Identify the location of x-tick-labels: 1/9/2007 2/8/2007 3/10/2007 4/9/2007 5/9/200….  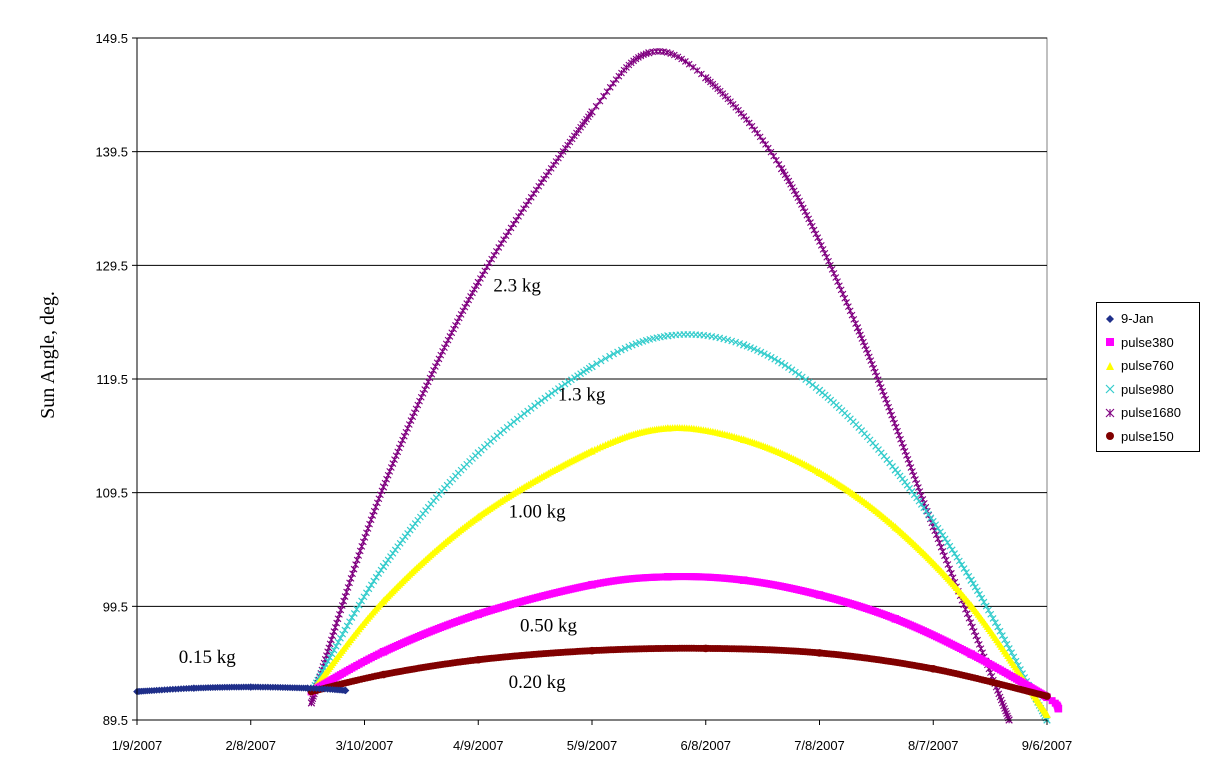
(592, 745).